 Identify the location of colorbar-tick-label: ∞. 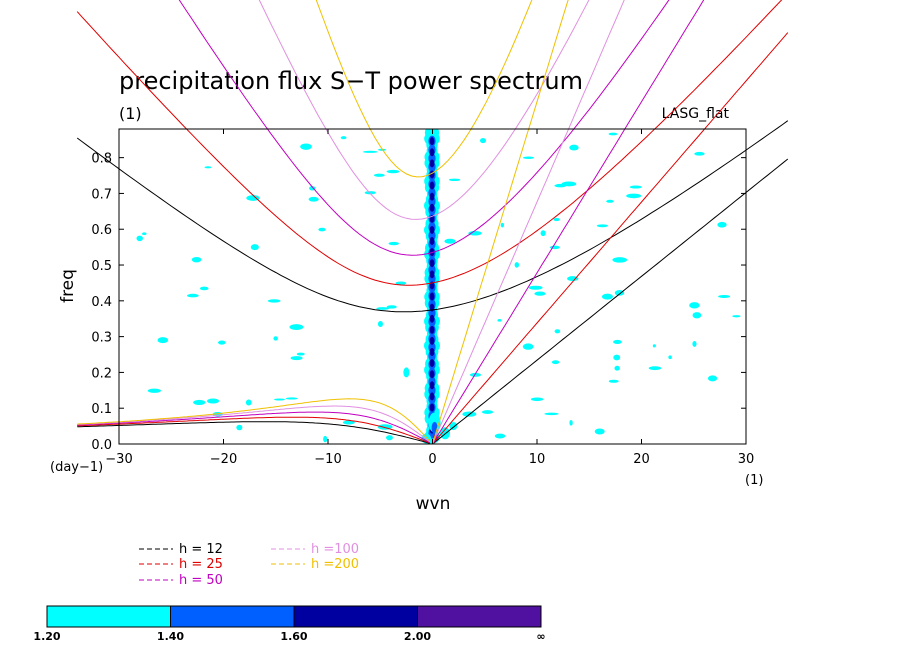
(540, 636).